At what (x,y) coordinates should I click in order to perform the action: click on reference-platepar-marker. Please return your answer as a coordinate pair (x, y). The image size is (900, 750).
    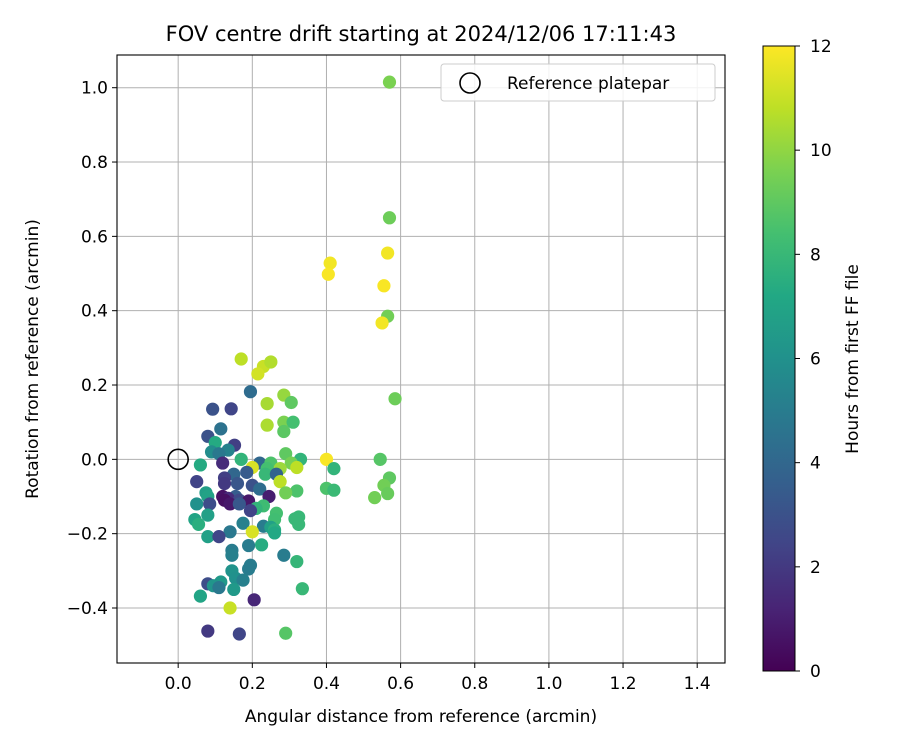
    Looking at the image, I should click on (178, 459).